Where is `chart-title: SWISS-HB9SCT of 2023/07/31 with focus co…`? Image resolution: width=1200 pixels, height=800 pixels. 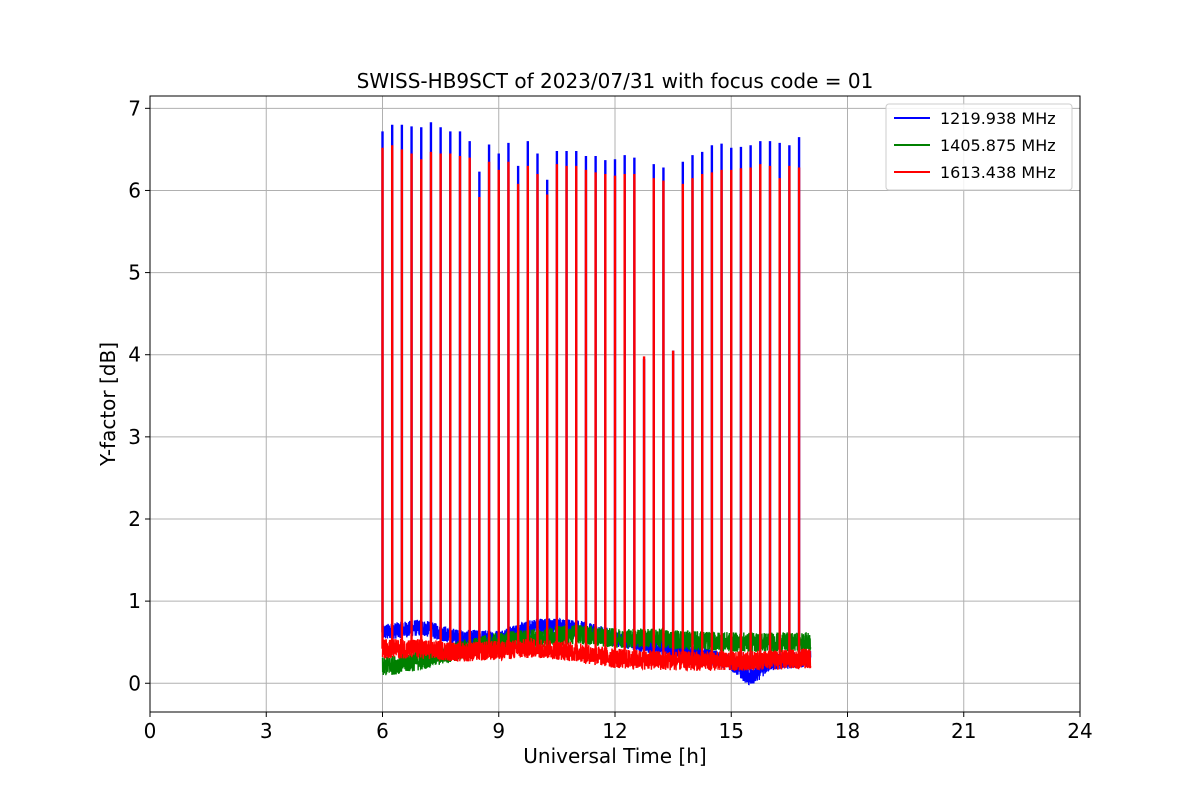 chart-title: SWISS-HB9SCT of 2023/07/31 with focus co… is located at coordinates (615, 81).